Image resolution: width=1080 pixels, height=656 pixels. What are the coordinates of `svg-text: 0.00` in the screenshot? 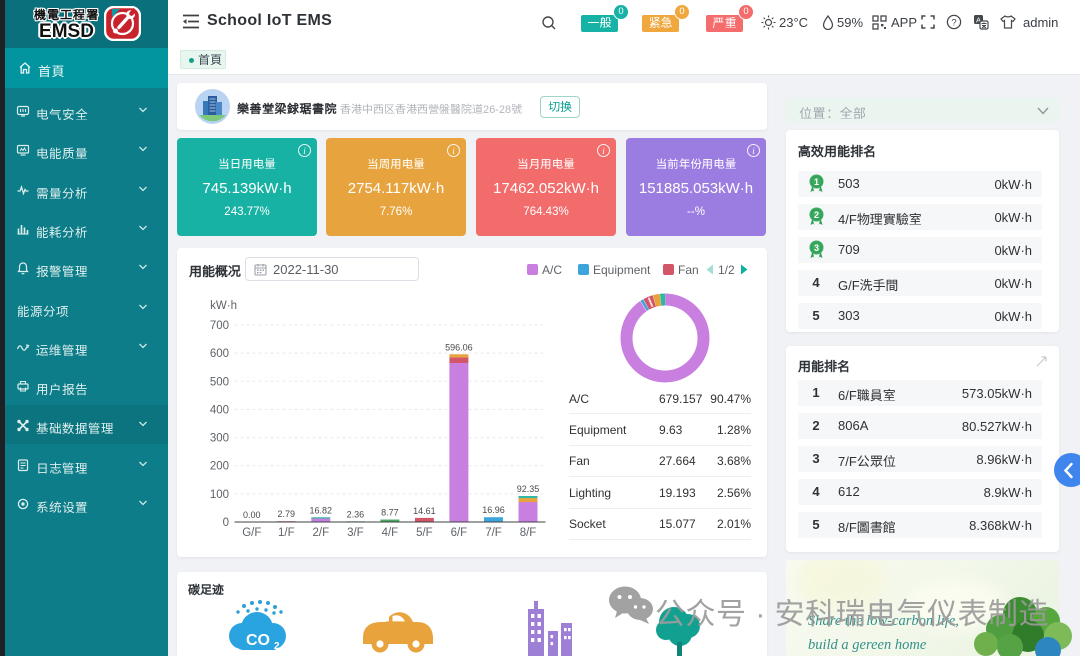 It's located at (252, 515).